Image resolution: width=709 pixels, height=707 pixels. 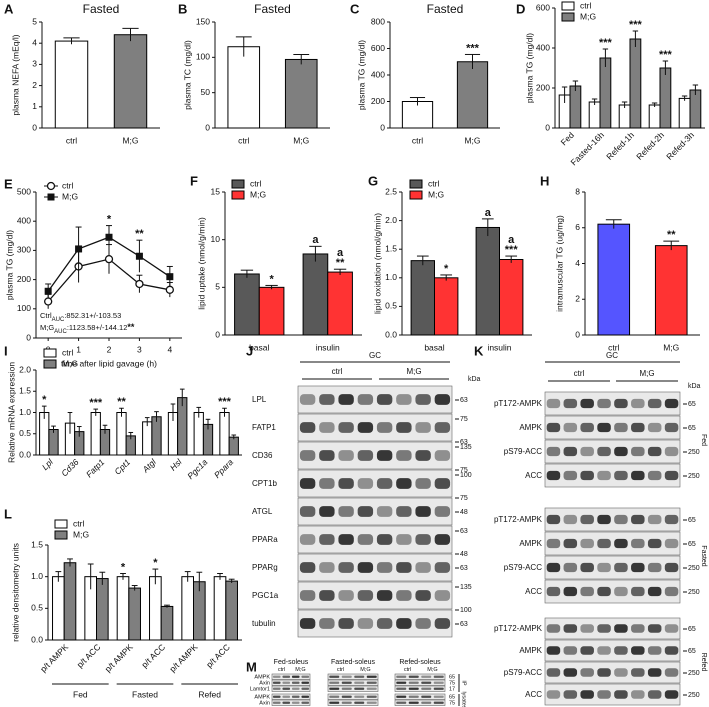 What do you see at coordinates (217, 287) in the screenshot?
I see `y-tick-label: 5` at bounding box center [217, 287].